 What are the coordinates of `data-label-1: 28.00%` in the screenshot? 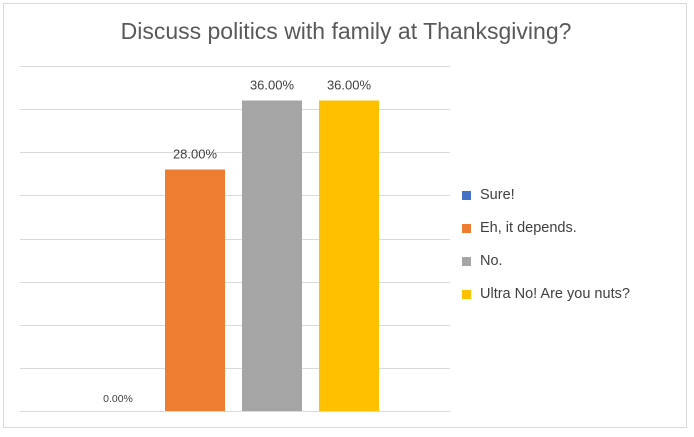 It's located at (195, 154).